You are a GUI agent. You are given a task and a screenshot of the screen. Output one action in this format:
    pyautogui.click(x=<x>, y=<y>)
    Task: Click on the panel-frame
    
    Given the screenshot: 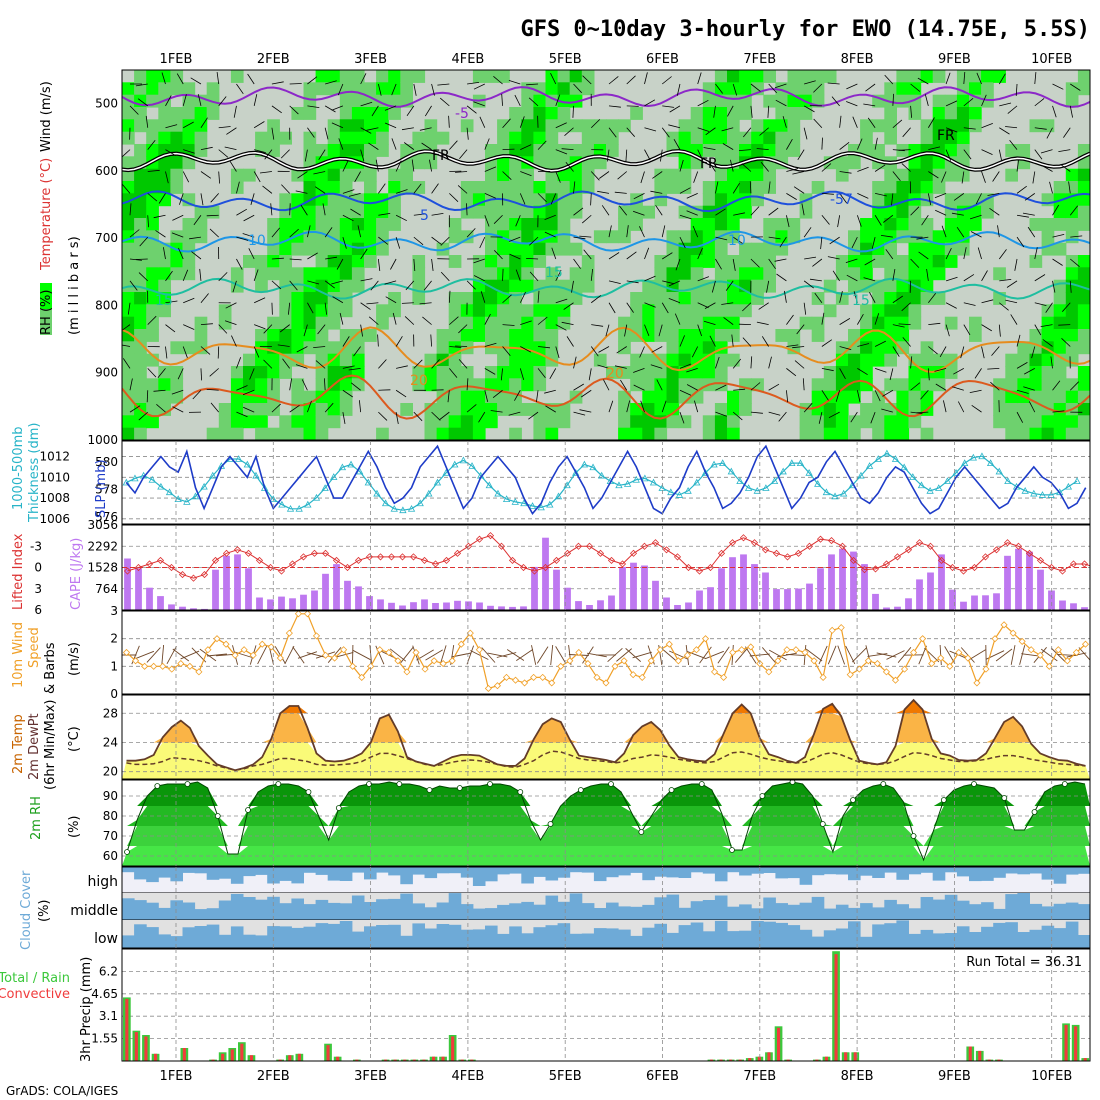 What is the action you would take?
    pyautogui.click(x=606, y=482)
    